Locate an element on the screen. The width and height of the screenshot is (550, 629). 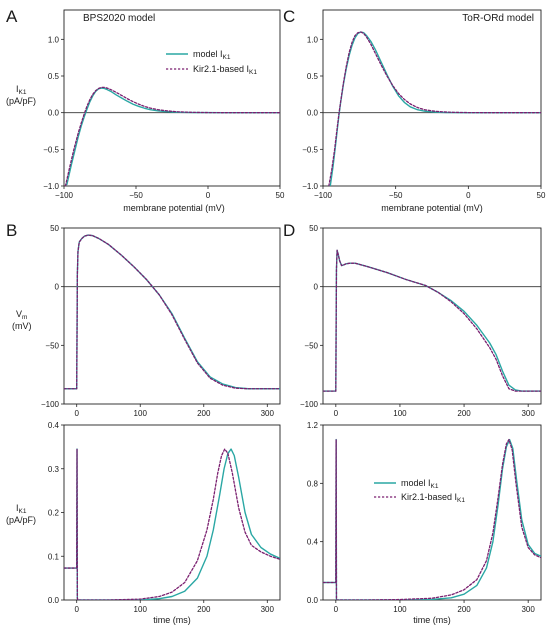
x-tick-label-d2-1: 100 is located at coordinates (400, 609).